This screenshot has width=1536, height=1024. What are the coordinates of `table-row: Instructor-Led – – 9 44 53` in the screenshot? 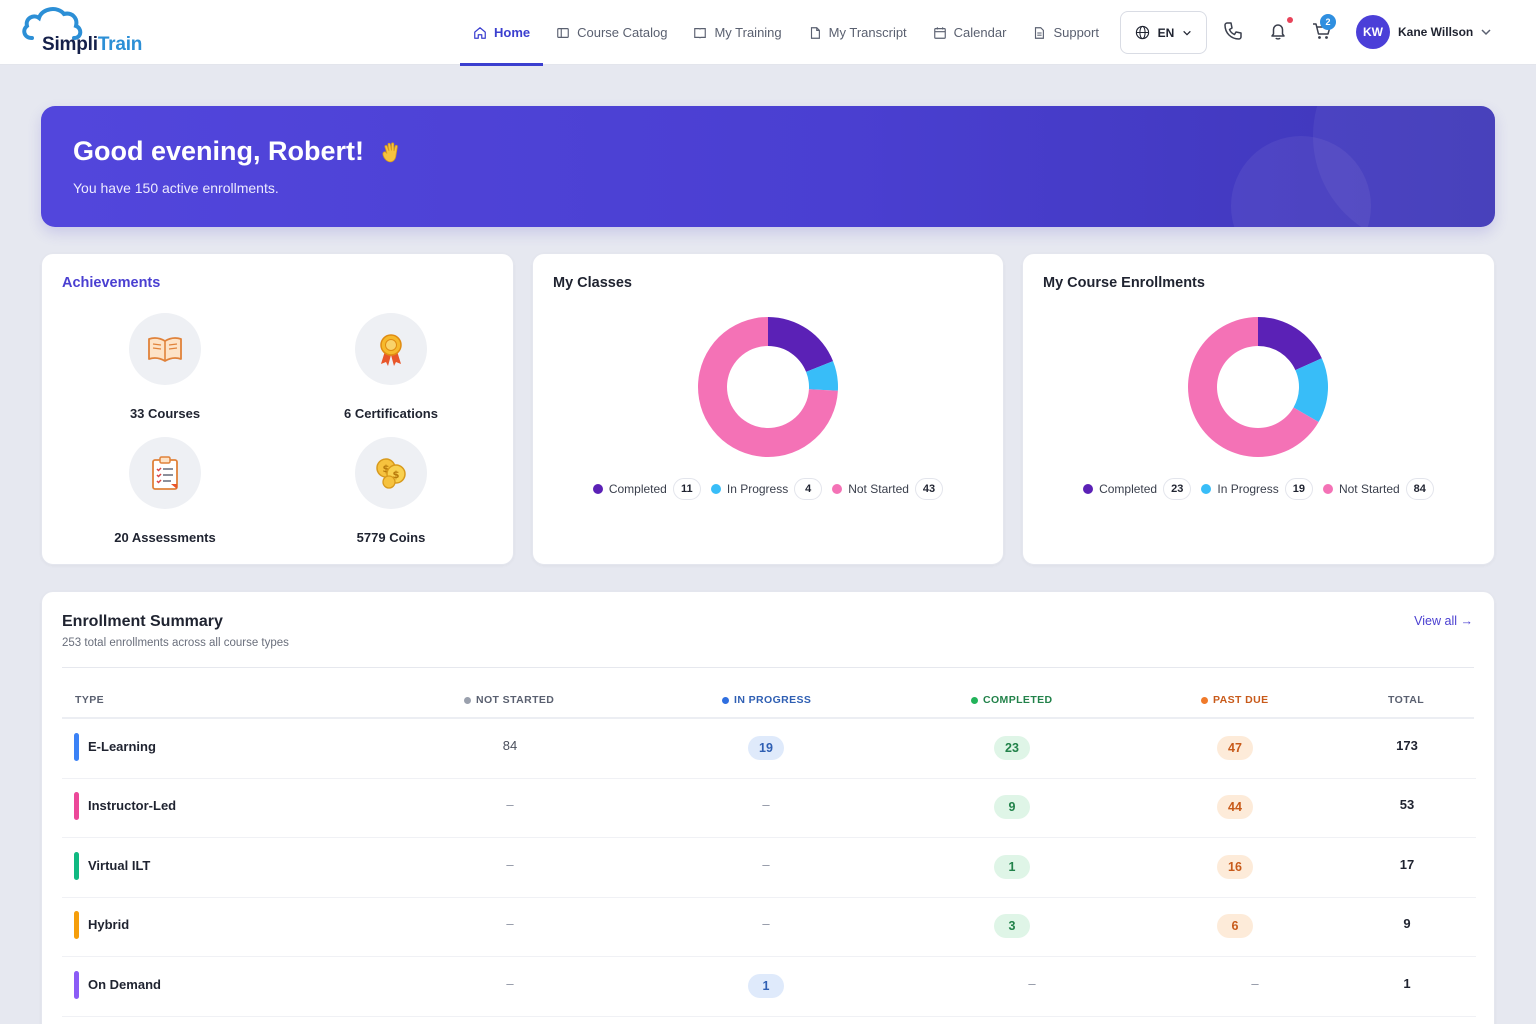 It's located at (769, 808).